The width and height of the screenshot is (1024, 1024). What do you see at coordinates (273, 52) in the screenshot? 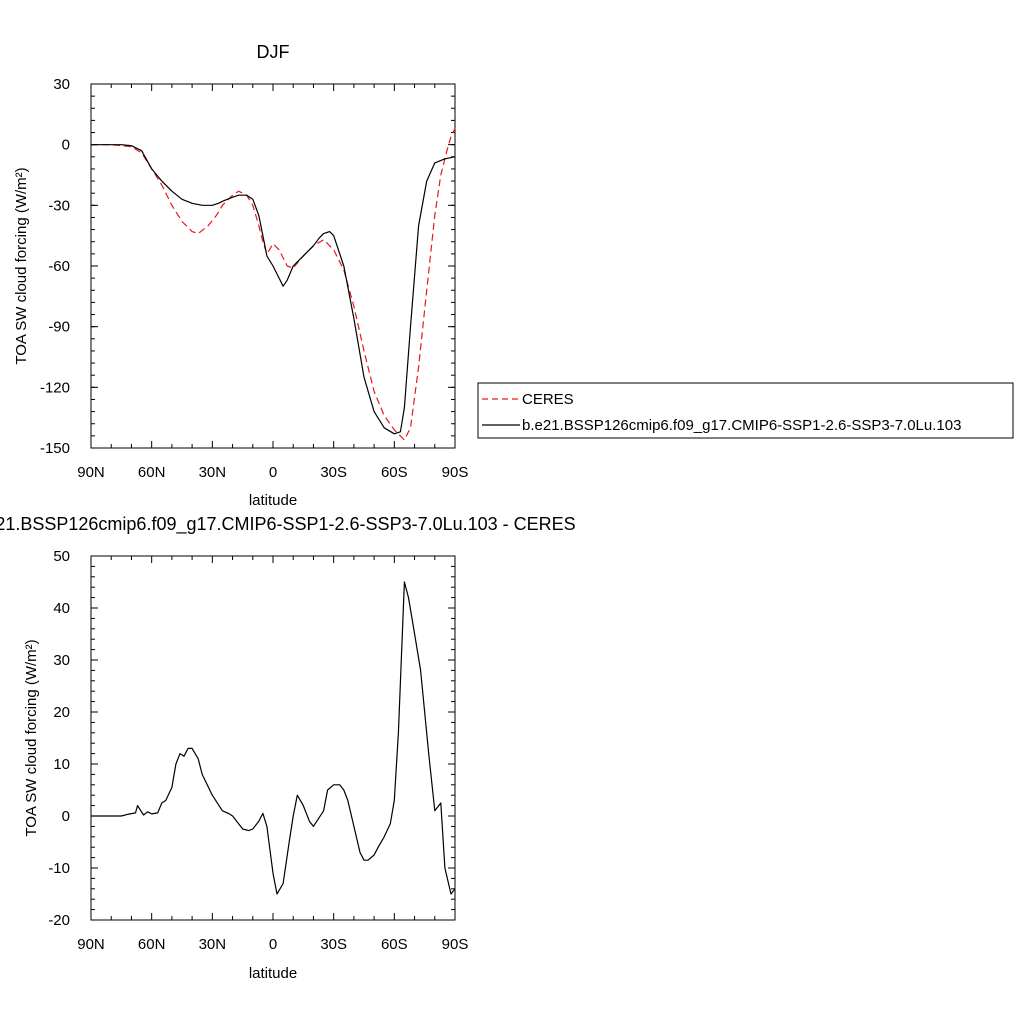
I see `top-chart-title: DJF` at bounding box center [273, 52].